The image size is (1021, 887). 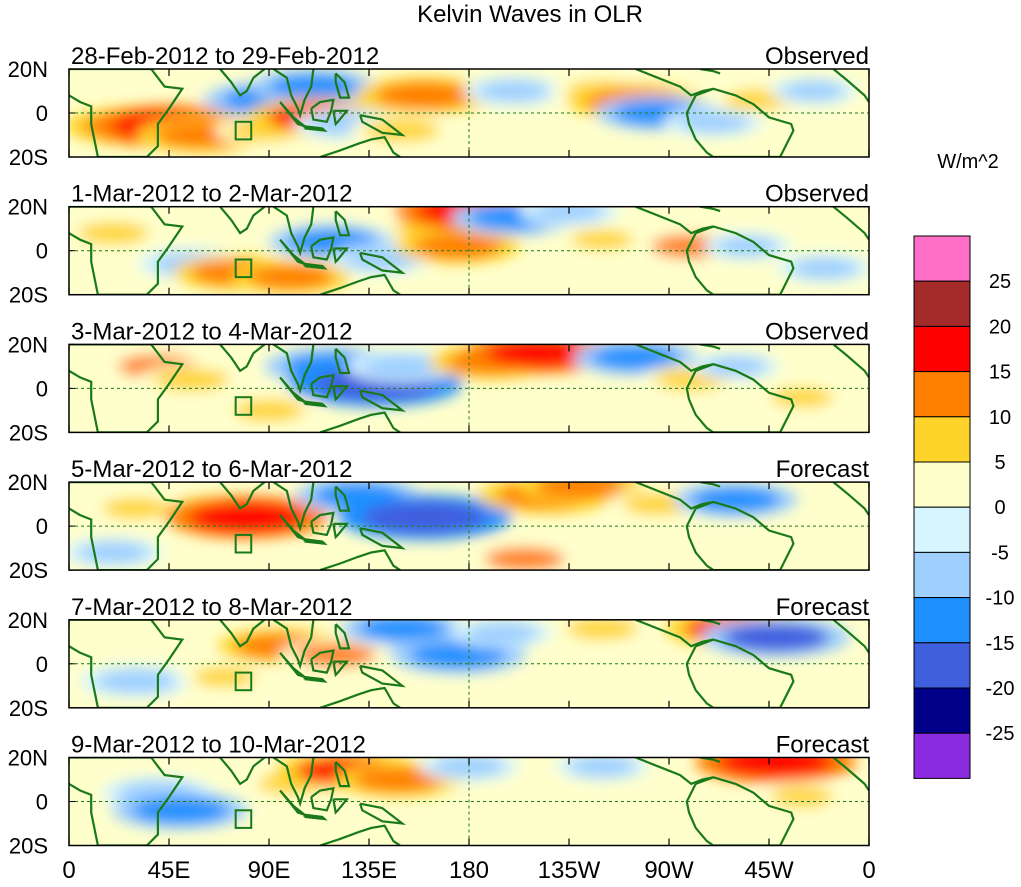 What do you see at coordinates (1000, 734) in the screenshot?
I see `colorbar-label: -25` at bounding box center [1000, 734].